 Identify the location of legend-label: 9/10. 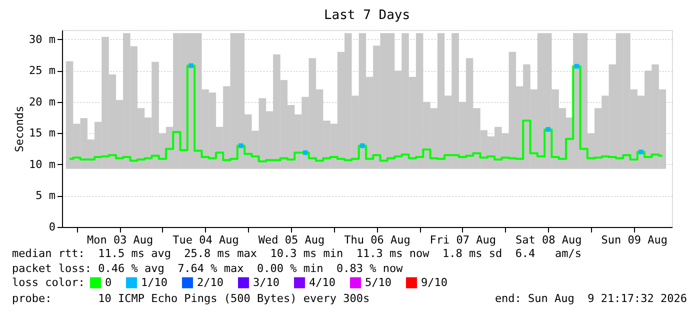
(434, 282).